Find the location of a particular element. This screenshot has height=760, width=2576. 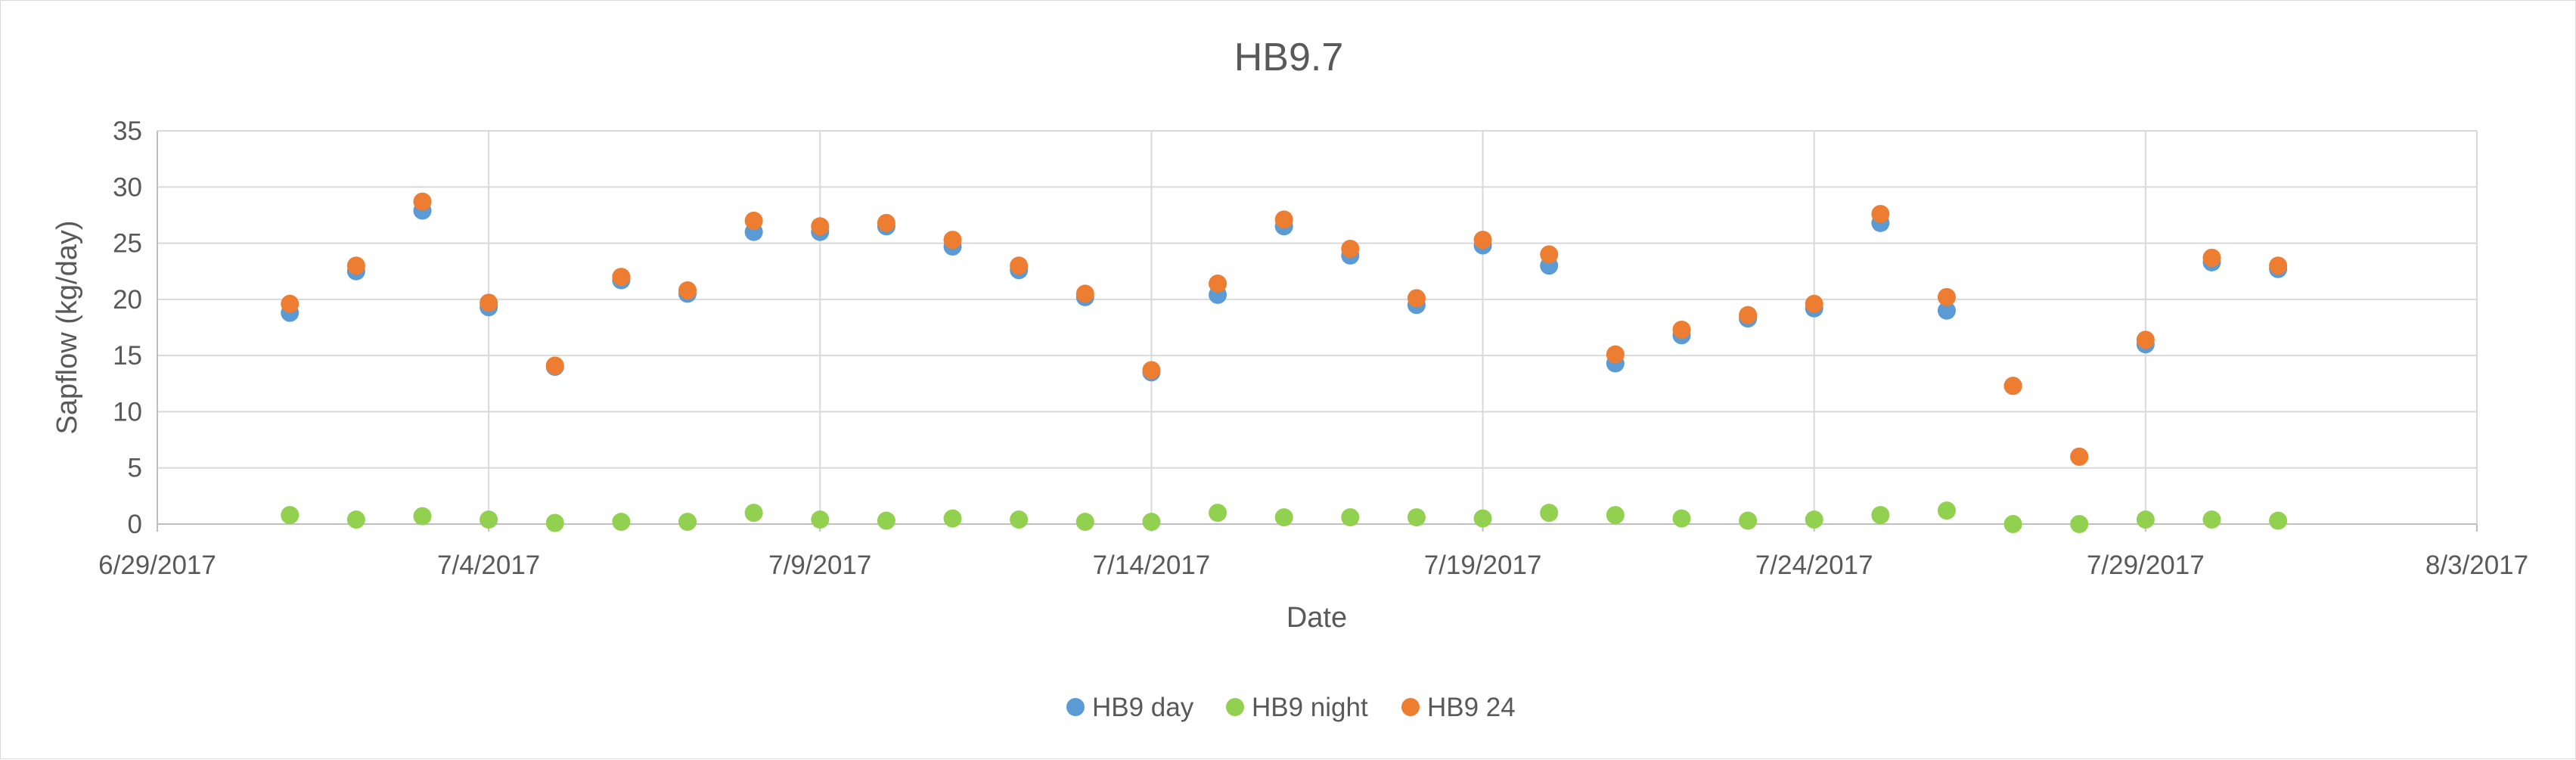

x-axis-label: Date is located at coordinates (1316, 618).